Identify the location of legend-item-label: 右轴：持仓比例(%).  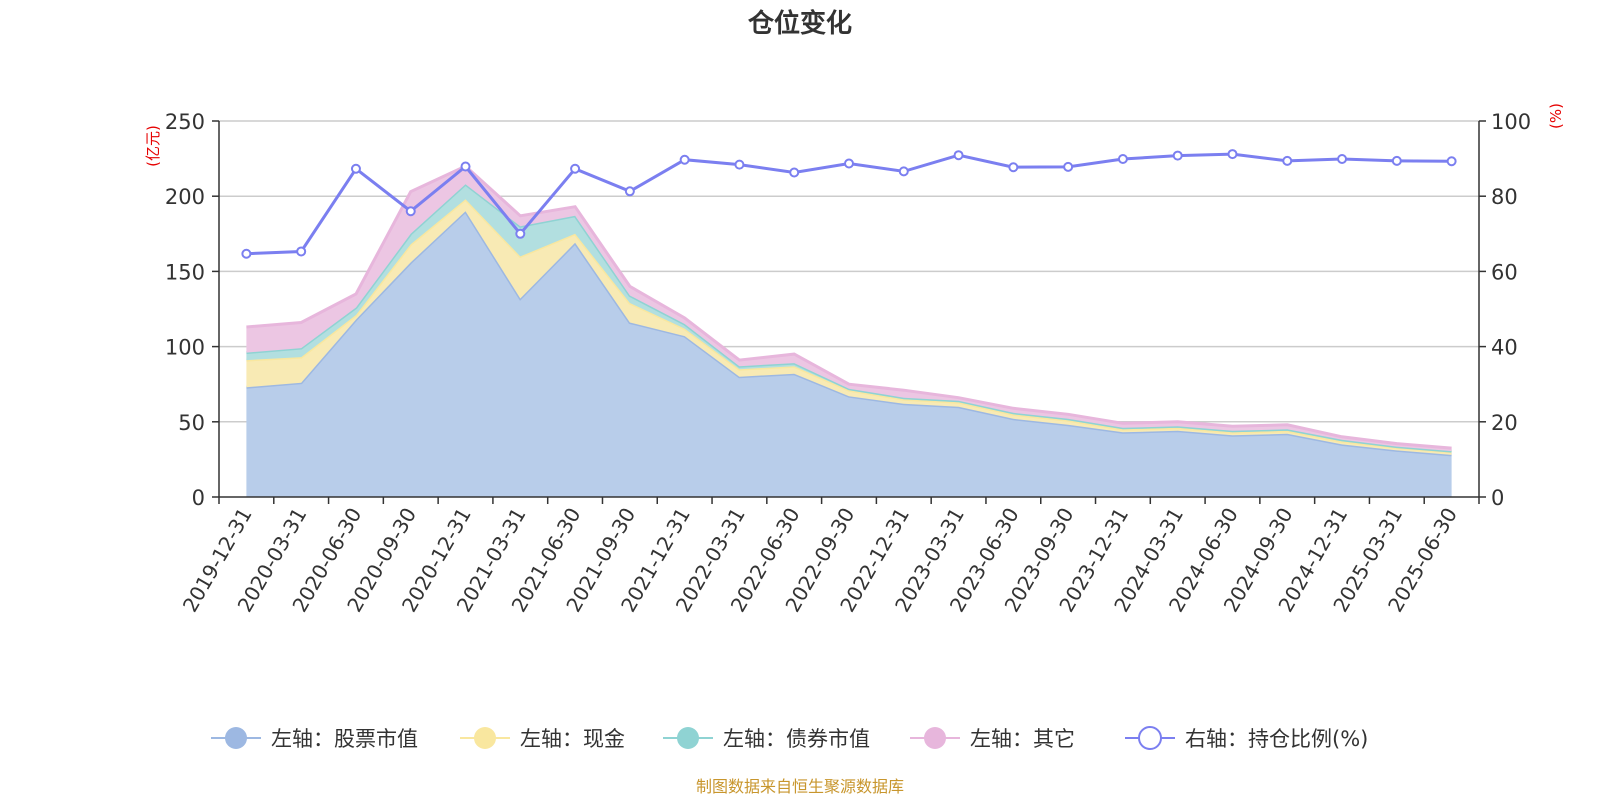
(1276, 739).